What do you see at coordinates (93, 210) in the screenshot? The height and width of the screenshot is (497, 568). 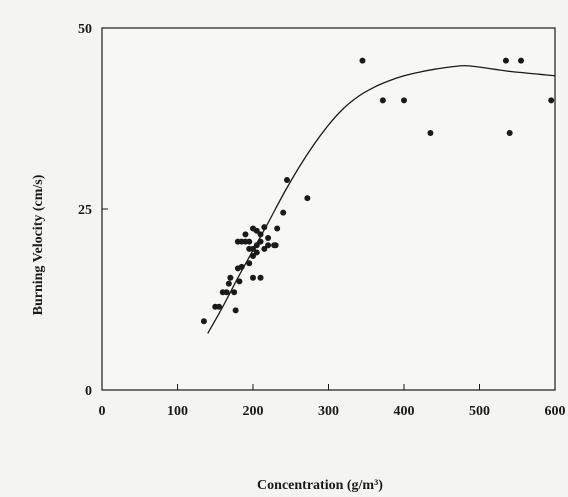 I see `y-axis-ticks: 0 25 50` at bounding box center [93, 210].